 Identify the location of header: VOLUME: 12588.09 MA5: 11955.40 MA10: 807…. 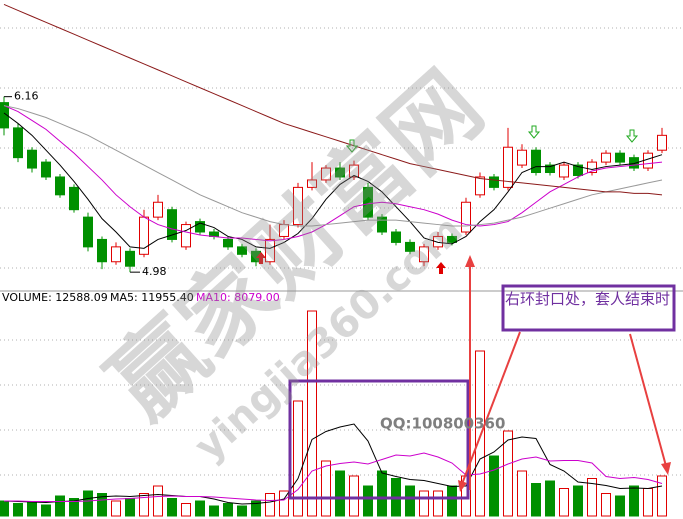
(141, 297).